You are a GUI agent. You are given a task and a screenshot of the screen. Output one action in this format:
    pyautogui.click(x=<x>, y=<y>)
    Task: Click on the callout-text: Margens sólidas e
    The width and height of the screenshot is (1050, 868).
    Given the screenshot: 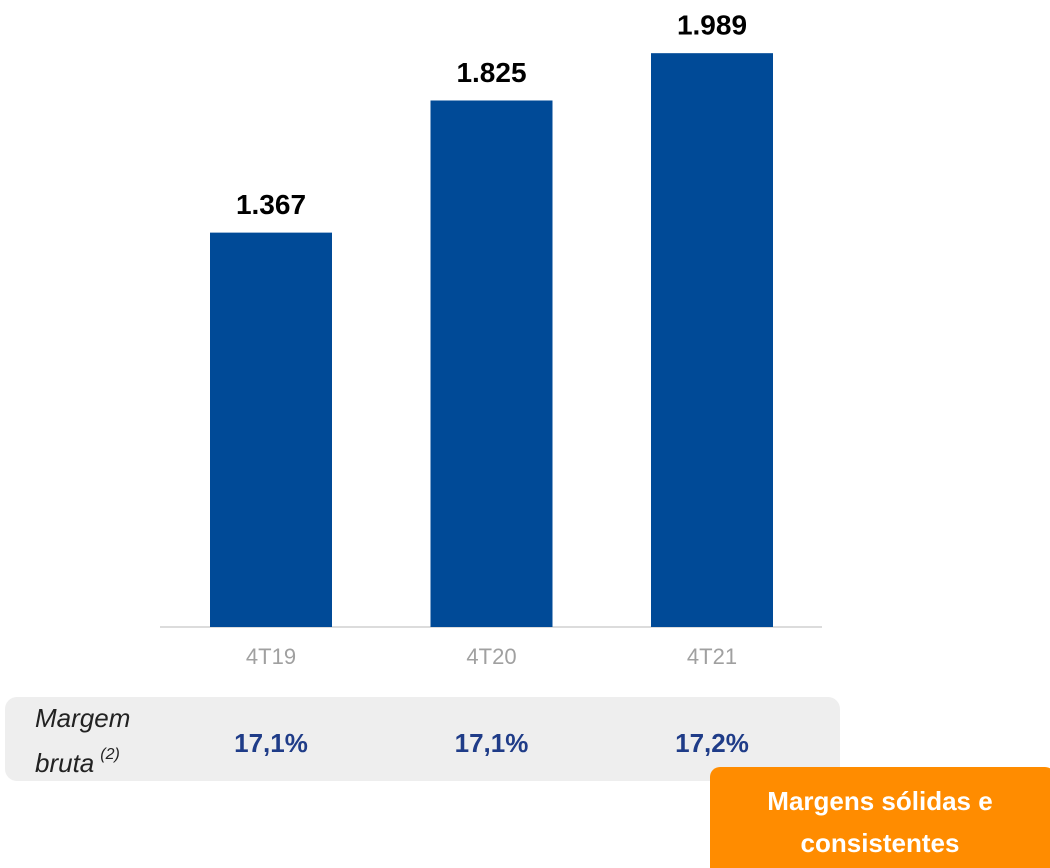 What is the action you would take?
    pyautogui.click(x=879, y=801)
    